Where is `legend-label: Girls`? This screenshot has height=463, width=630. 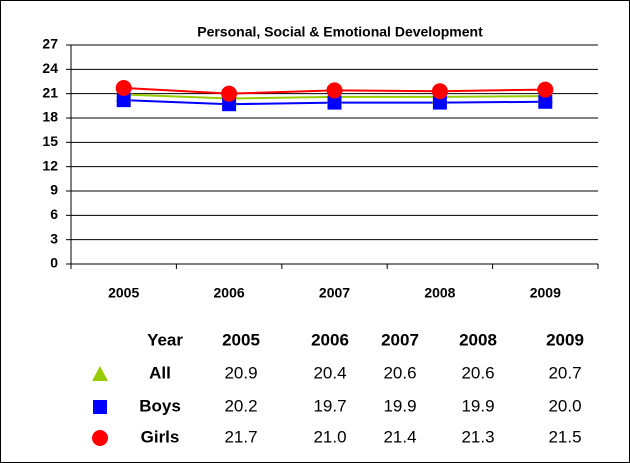 legend-label: Girls is located at coordinates (160, 436).